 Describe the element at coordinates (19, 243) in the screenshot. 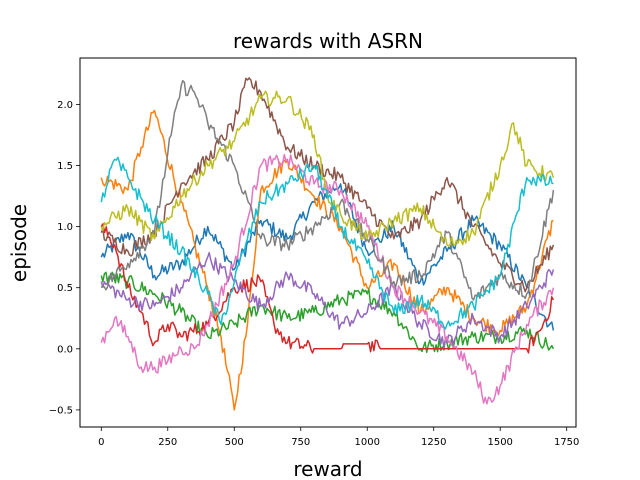

I see `y-axis-label: episode` at that location.